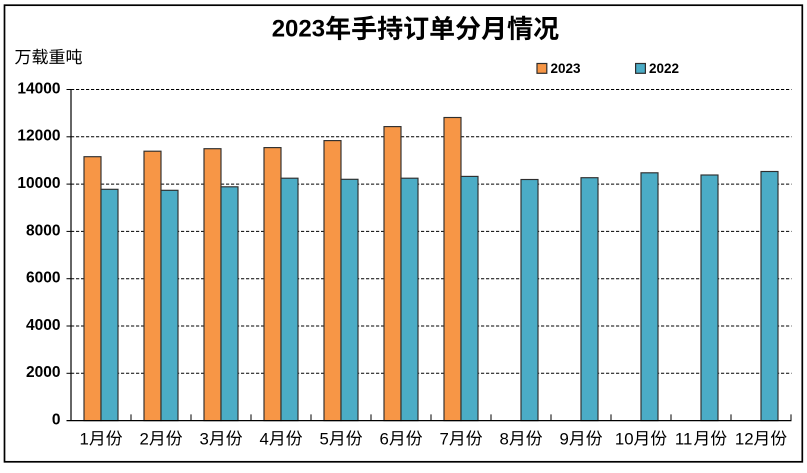  Describe the element at coordinates (624, 438) in the screenshot. I see `svg-text: 10` at that location.